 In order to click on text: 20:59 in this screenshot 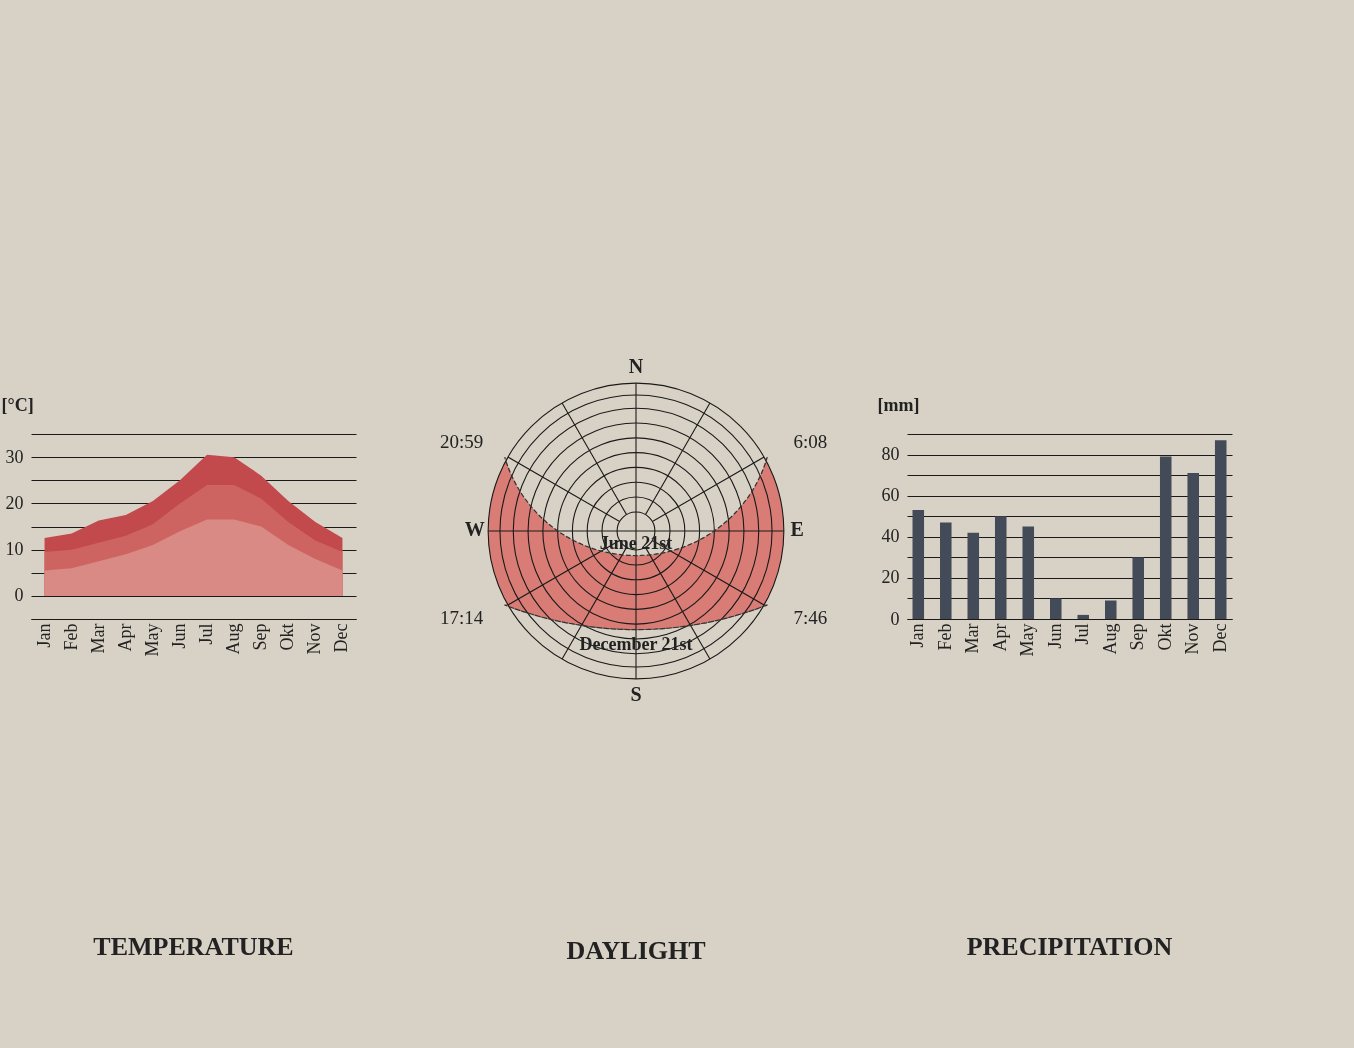, I will do `click(461, 442)`.